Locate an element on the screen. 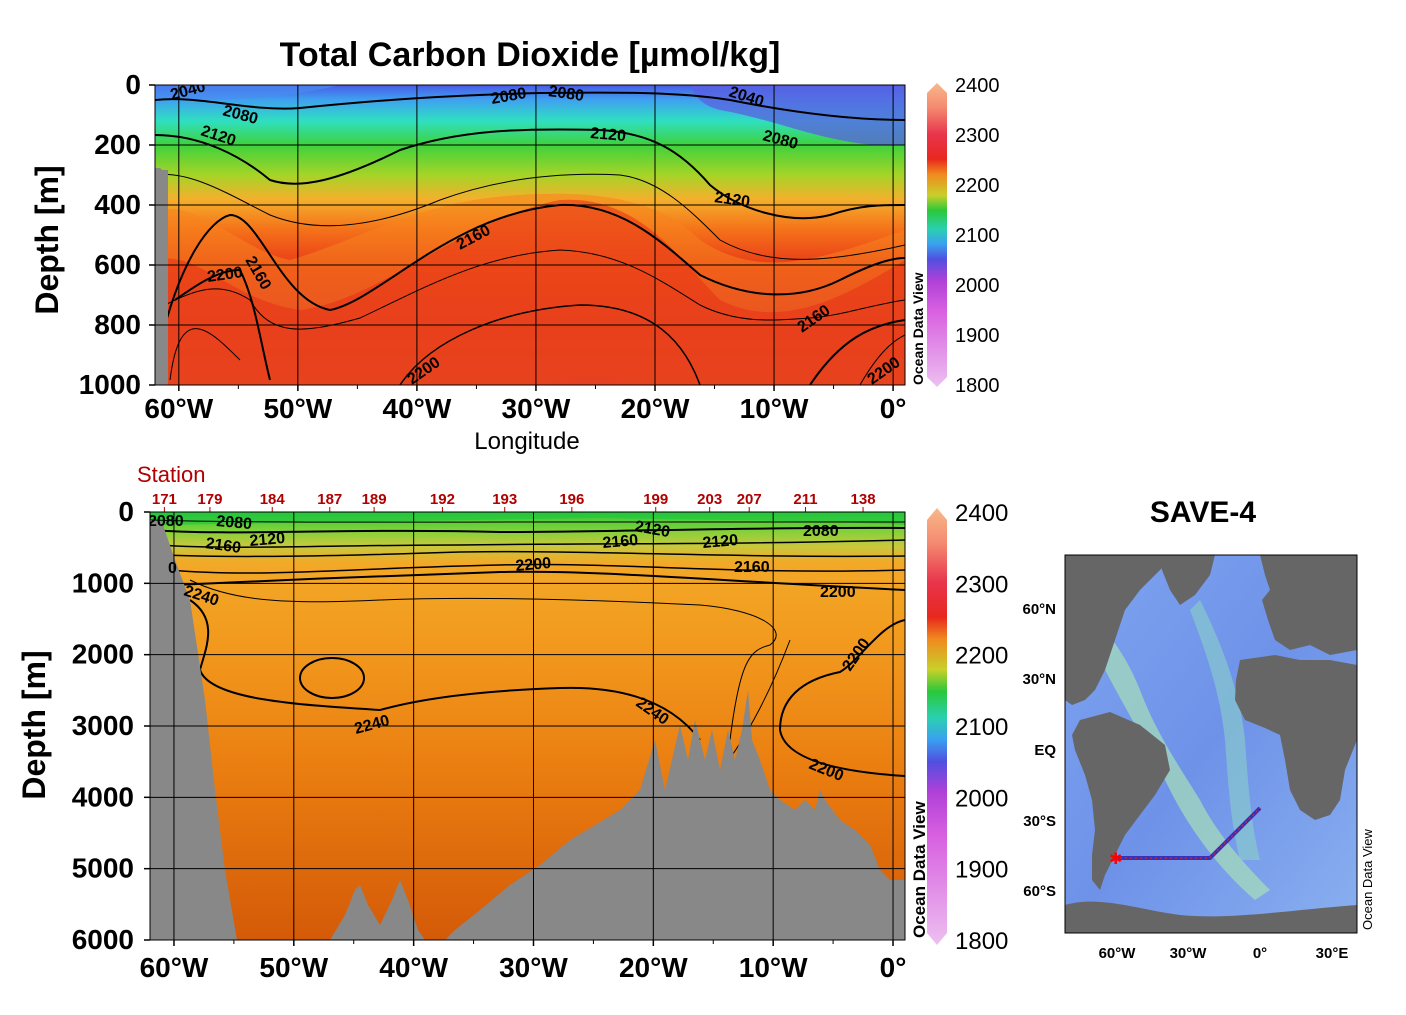  contour-2080 is located at coordinates (530, 106).